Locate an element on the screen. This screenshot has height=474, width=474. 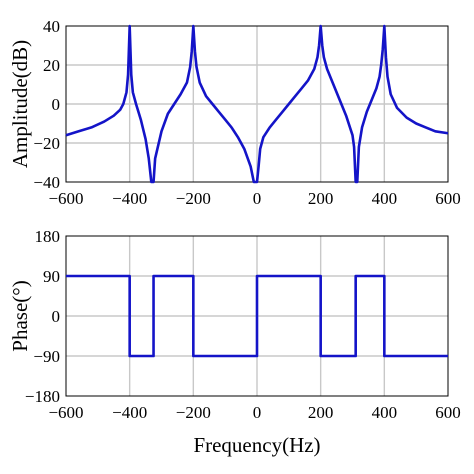
phase-y-ticks: −180 −90 0 90 180 is located at coordinates (42, 316).